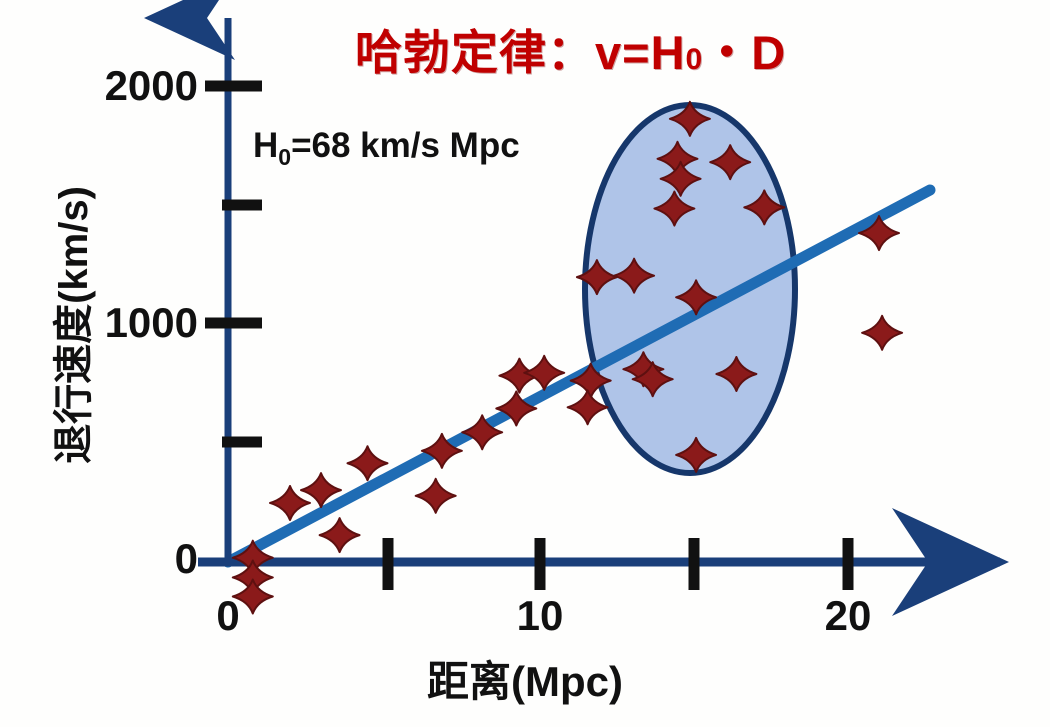  I want to click on hubble-constant-value: =68 km/s Mpc, so click(405, 145).